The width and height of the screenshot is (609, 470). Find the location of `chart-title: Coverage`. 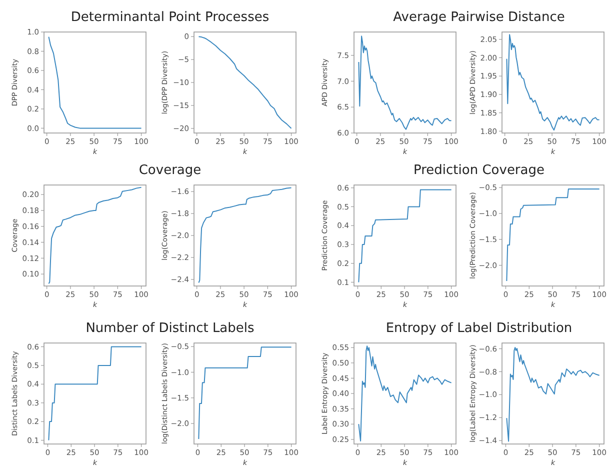

chart-title: Coverage is located at coordinates (170, 170).